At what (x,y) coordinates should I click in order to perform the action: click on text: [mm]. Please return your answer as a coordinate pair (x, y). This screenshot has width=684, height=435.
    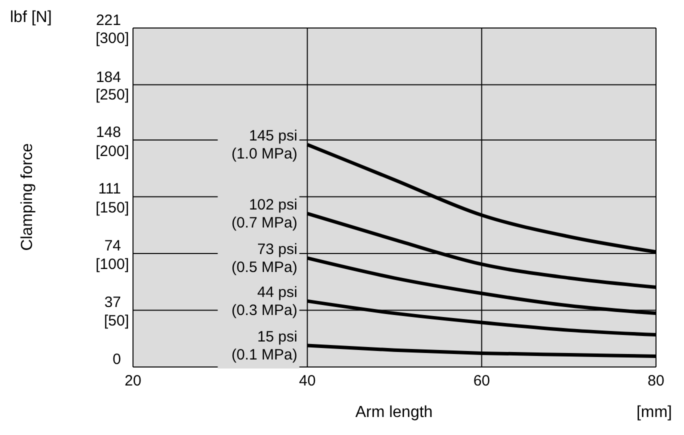
    Looking at the image, I should click on (654, 412).